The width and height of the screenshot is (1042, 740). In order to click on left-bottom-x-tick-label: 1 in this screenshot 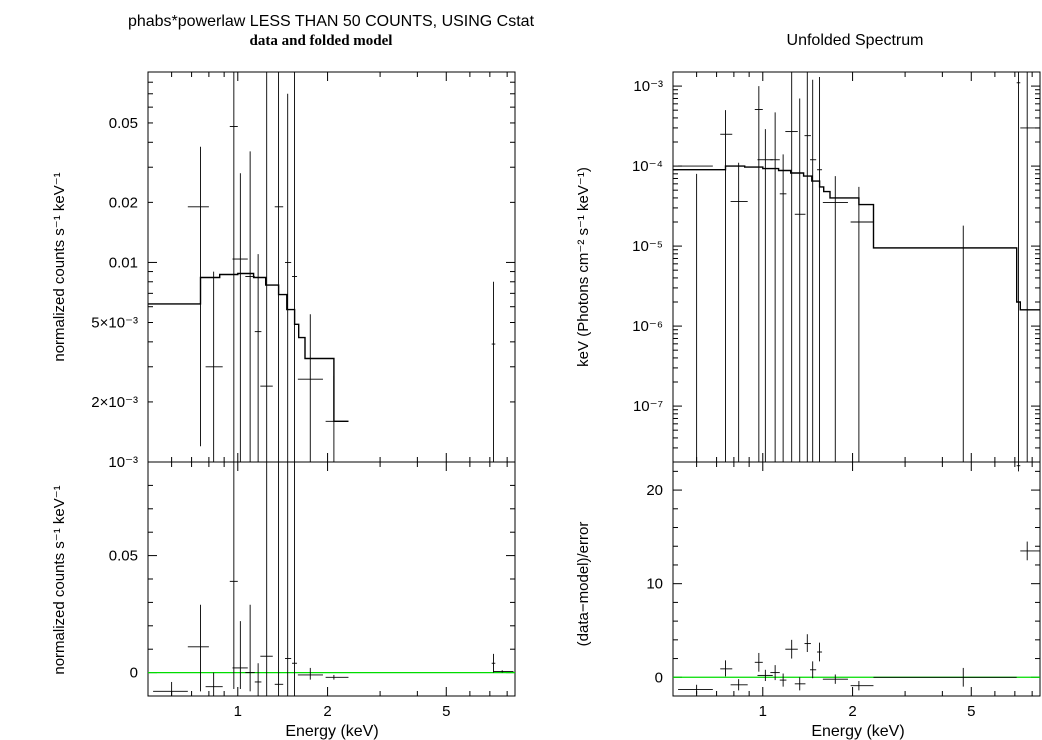, I will do `click(238, 711)`.